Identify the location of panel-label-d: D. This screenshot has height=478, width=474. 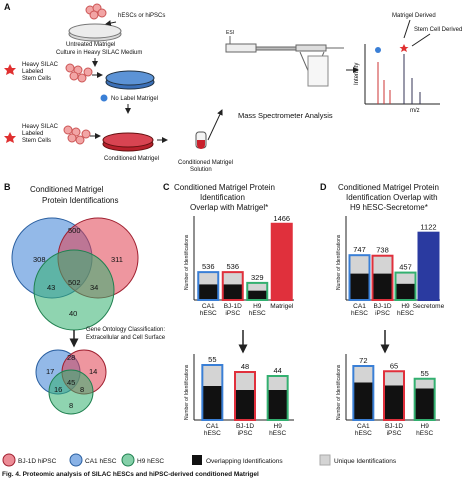
(323, 187).